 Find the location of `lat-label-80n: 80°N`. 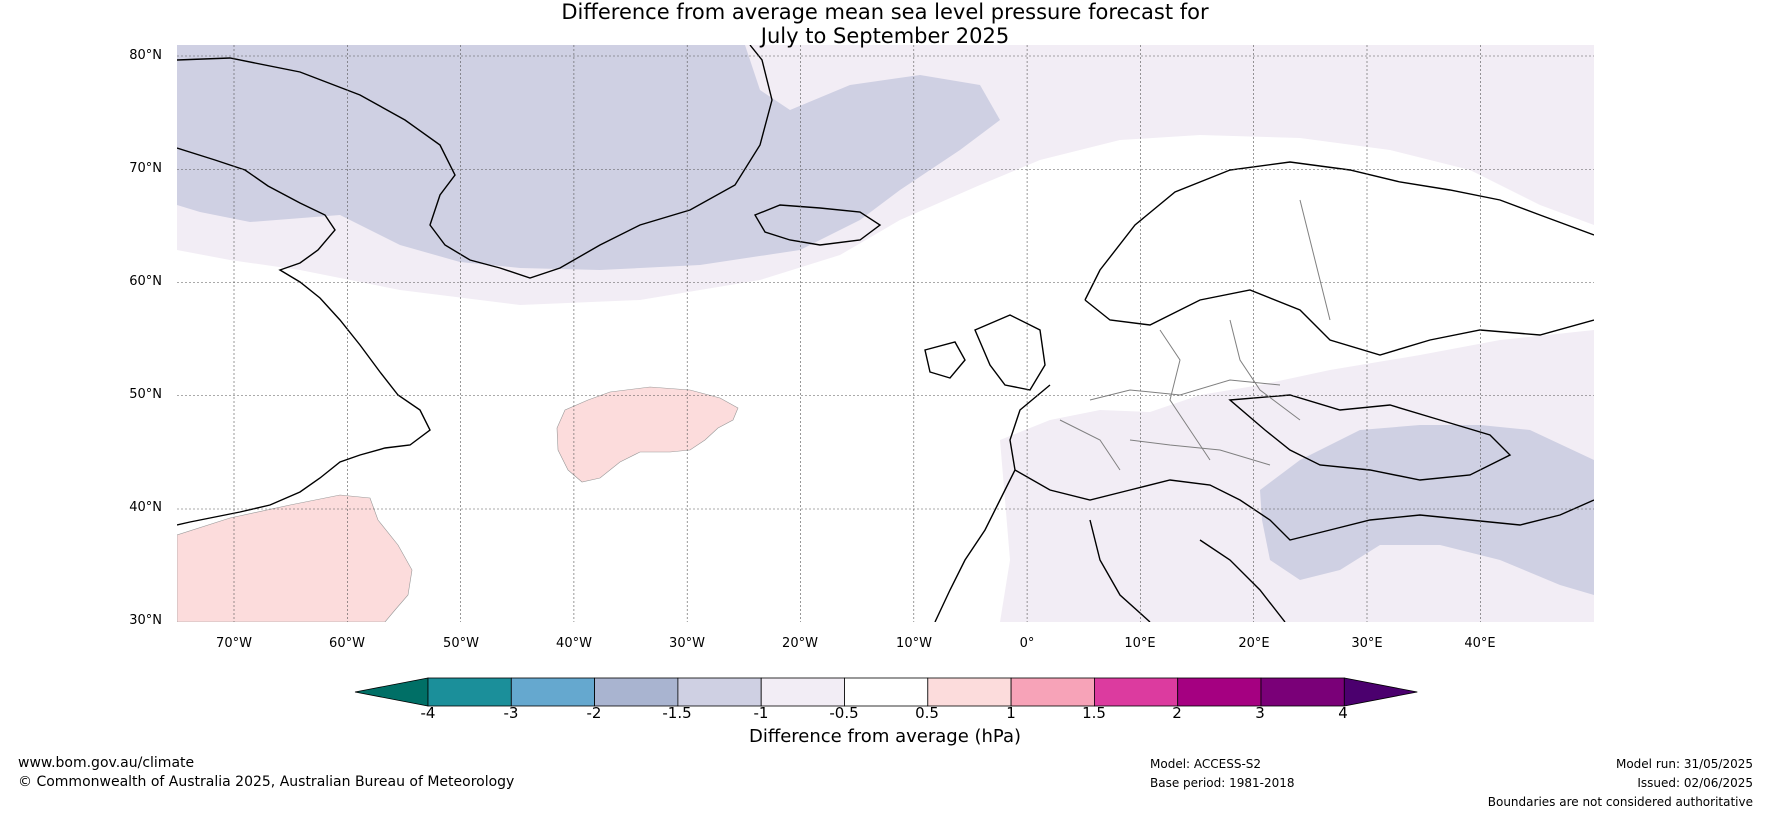

lat-label-80n: 80°N is located at coordinates (145, 55).